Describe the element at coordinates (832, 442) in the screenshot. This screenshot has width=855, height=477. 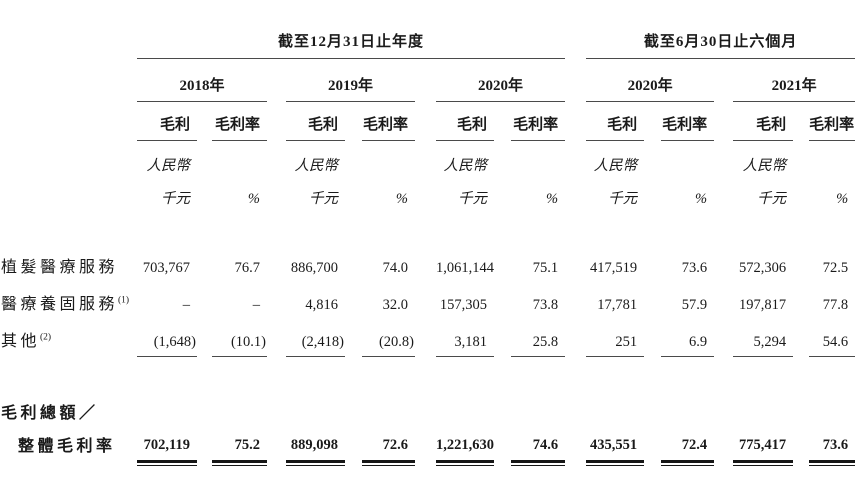
I see `total-value-cell: 73.6` at that location.